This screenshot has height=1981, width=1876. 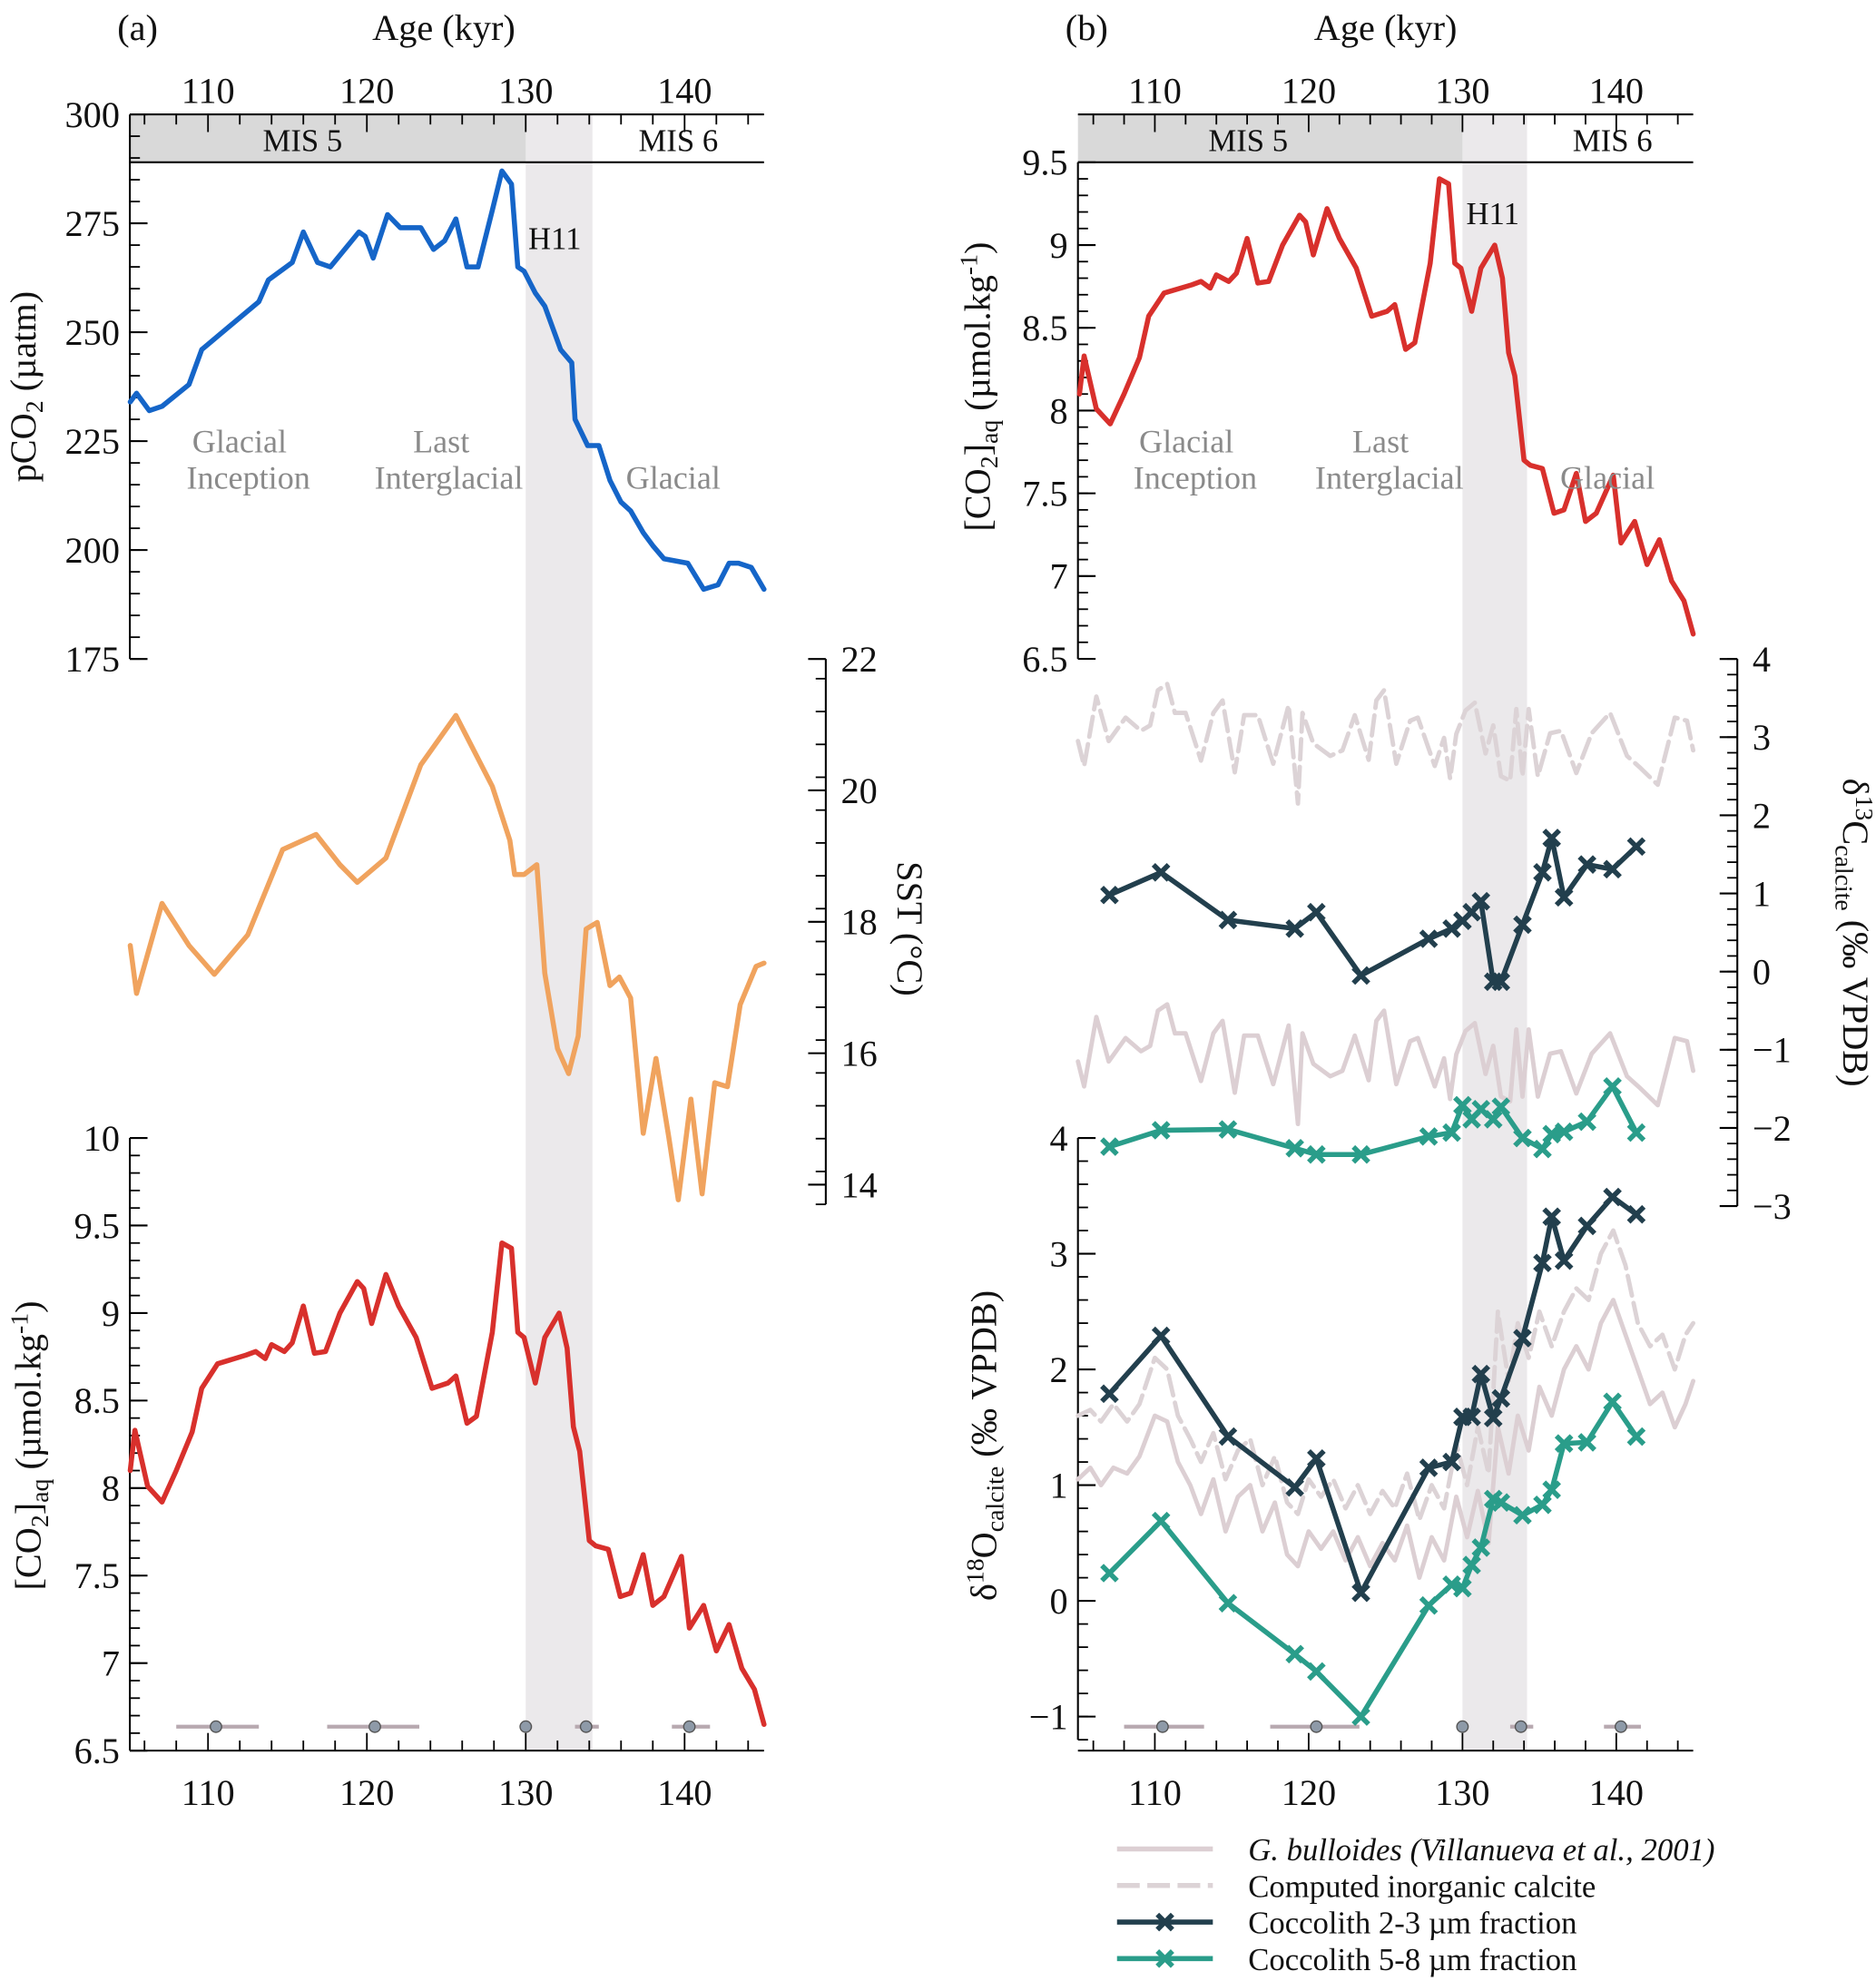 What do you see at coordinates (97, 1225) in the screenshot?
I see `co2aq-a-tick-label: 9.5` at bounding box center [97, 1225].